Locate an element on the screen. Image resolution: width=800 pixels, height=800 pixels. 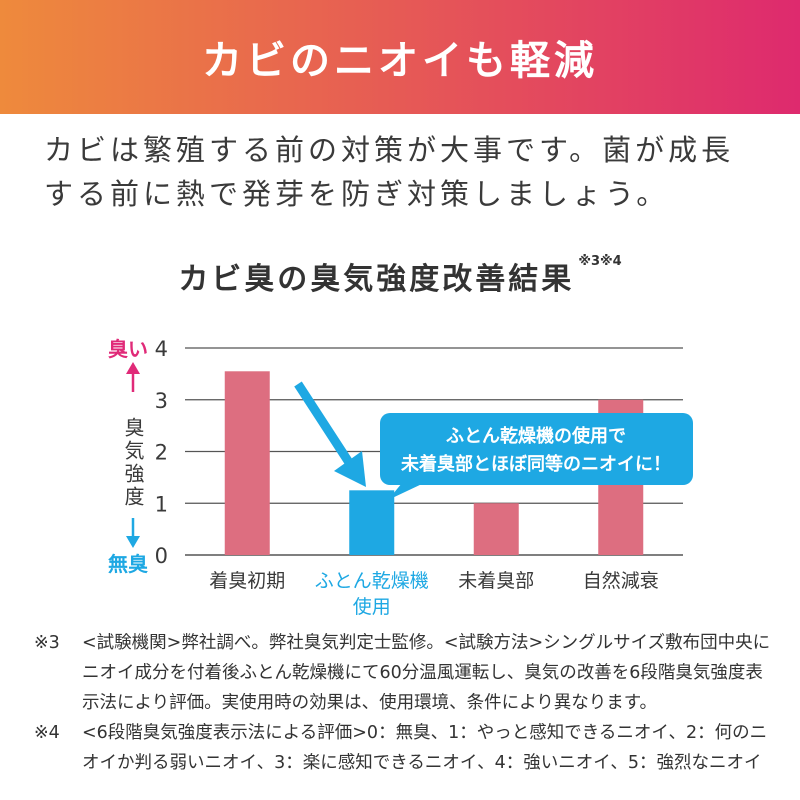
footnote-mark: ※3 is located at coordinates (47, 643).